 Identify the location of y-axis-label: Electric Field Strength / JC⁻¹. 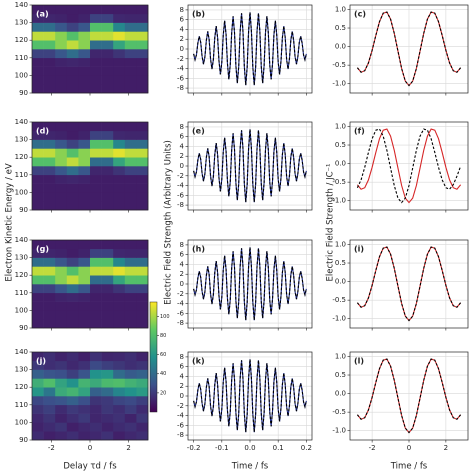
(331, 223).